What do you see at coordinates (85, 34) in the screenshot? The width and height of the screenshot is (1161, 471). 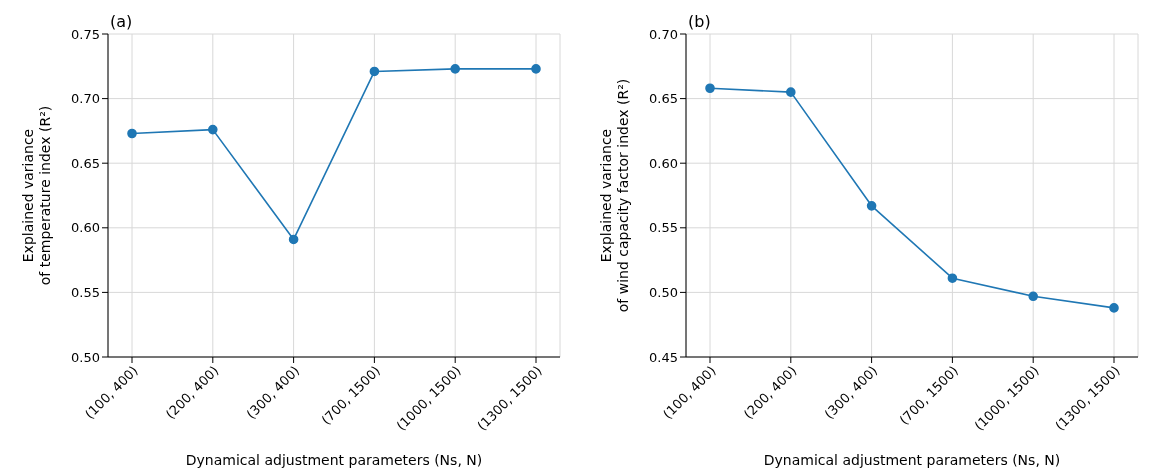 I see `y-tick-label: 0.75` at bounding box center [85, 34].